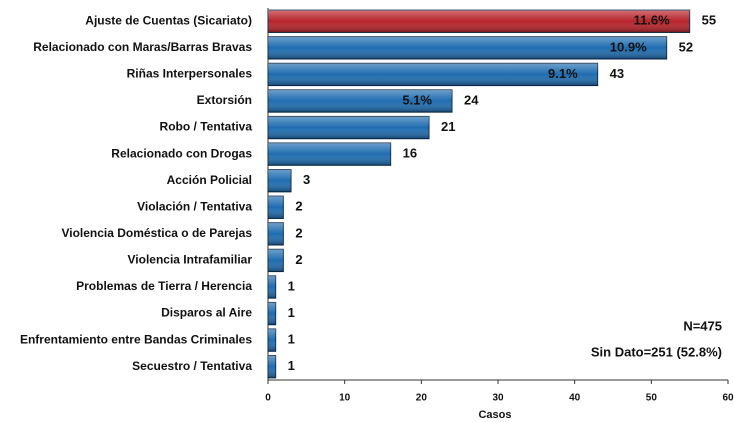 This screenshot has width=734, height=422. What do you see at coordinates (268, 398) in the screenshot?
I see `x-tick-label: 0` at bounding box center [268, 398].